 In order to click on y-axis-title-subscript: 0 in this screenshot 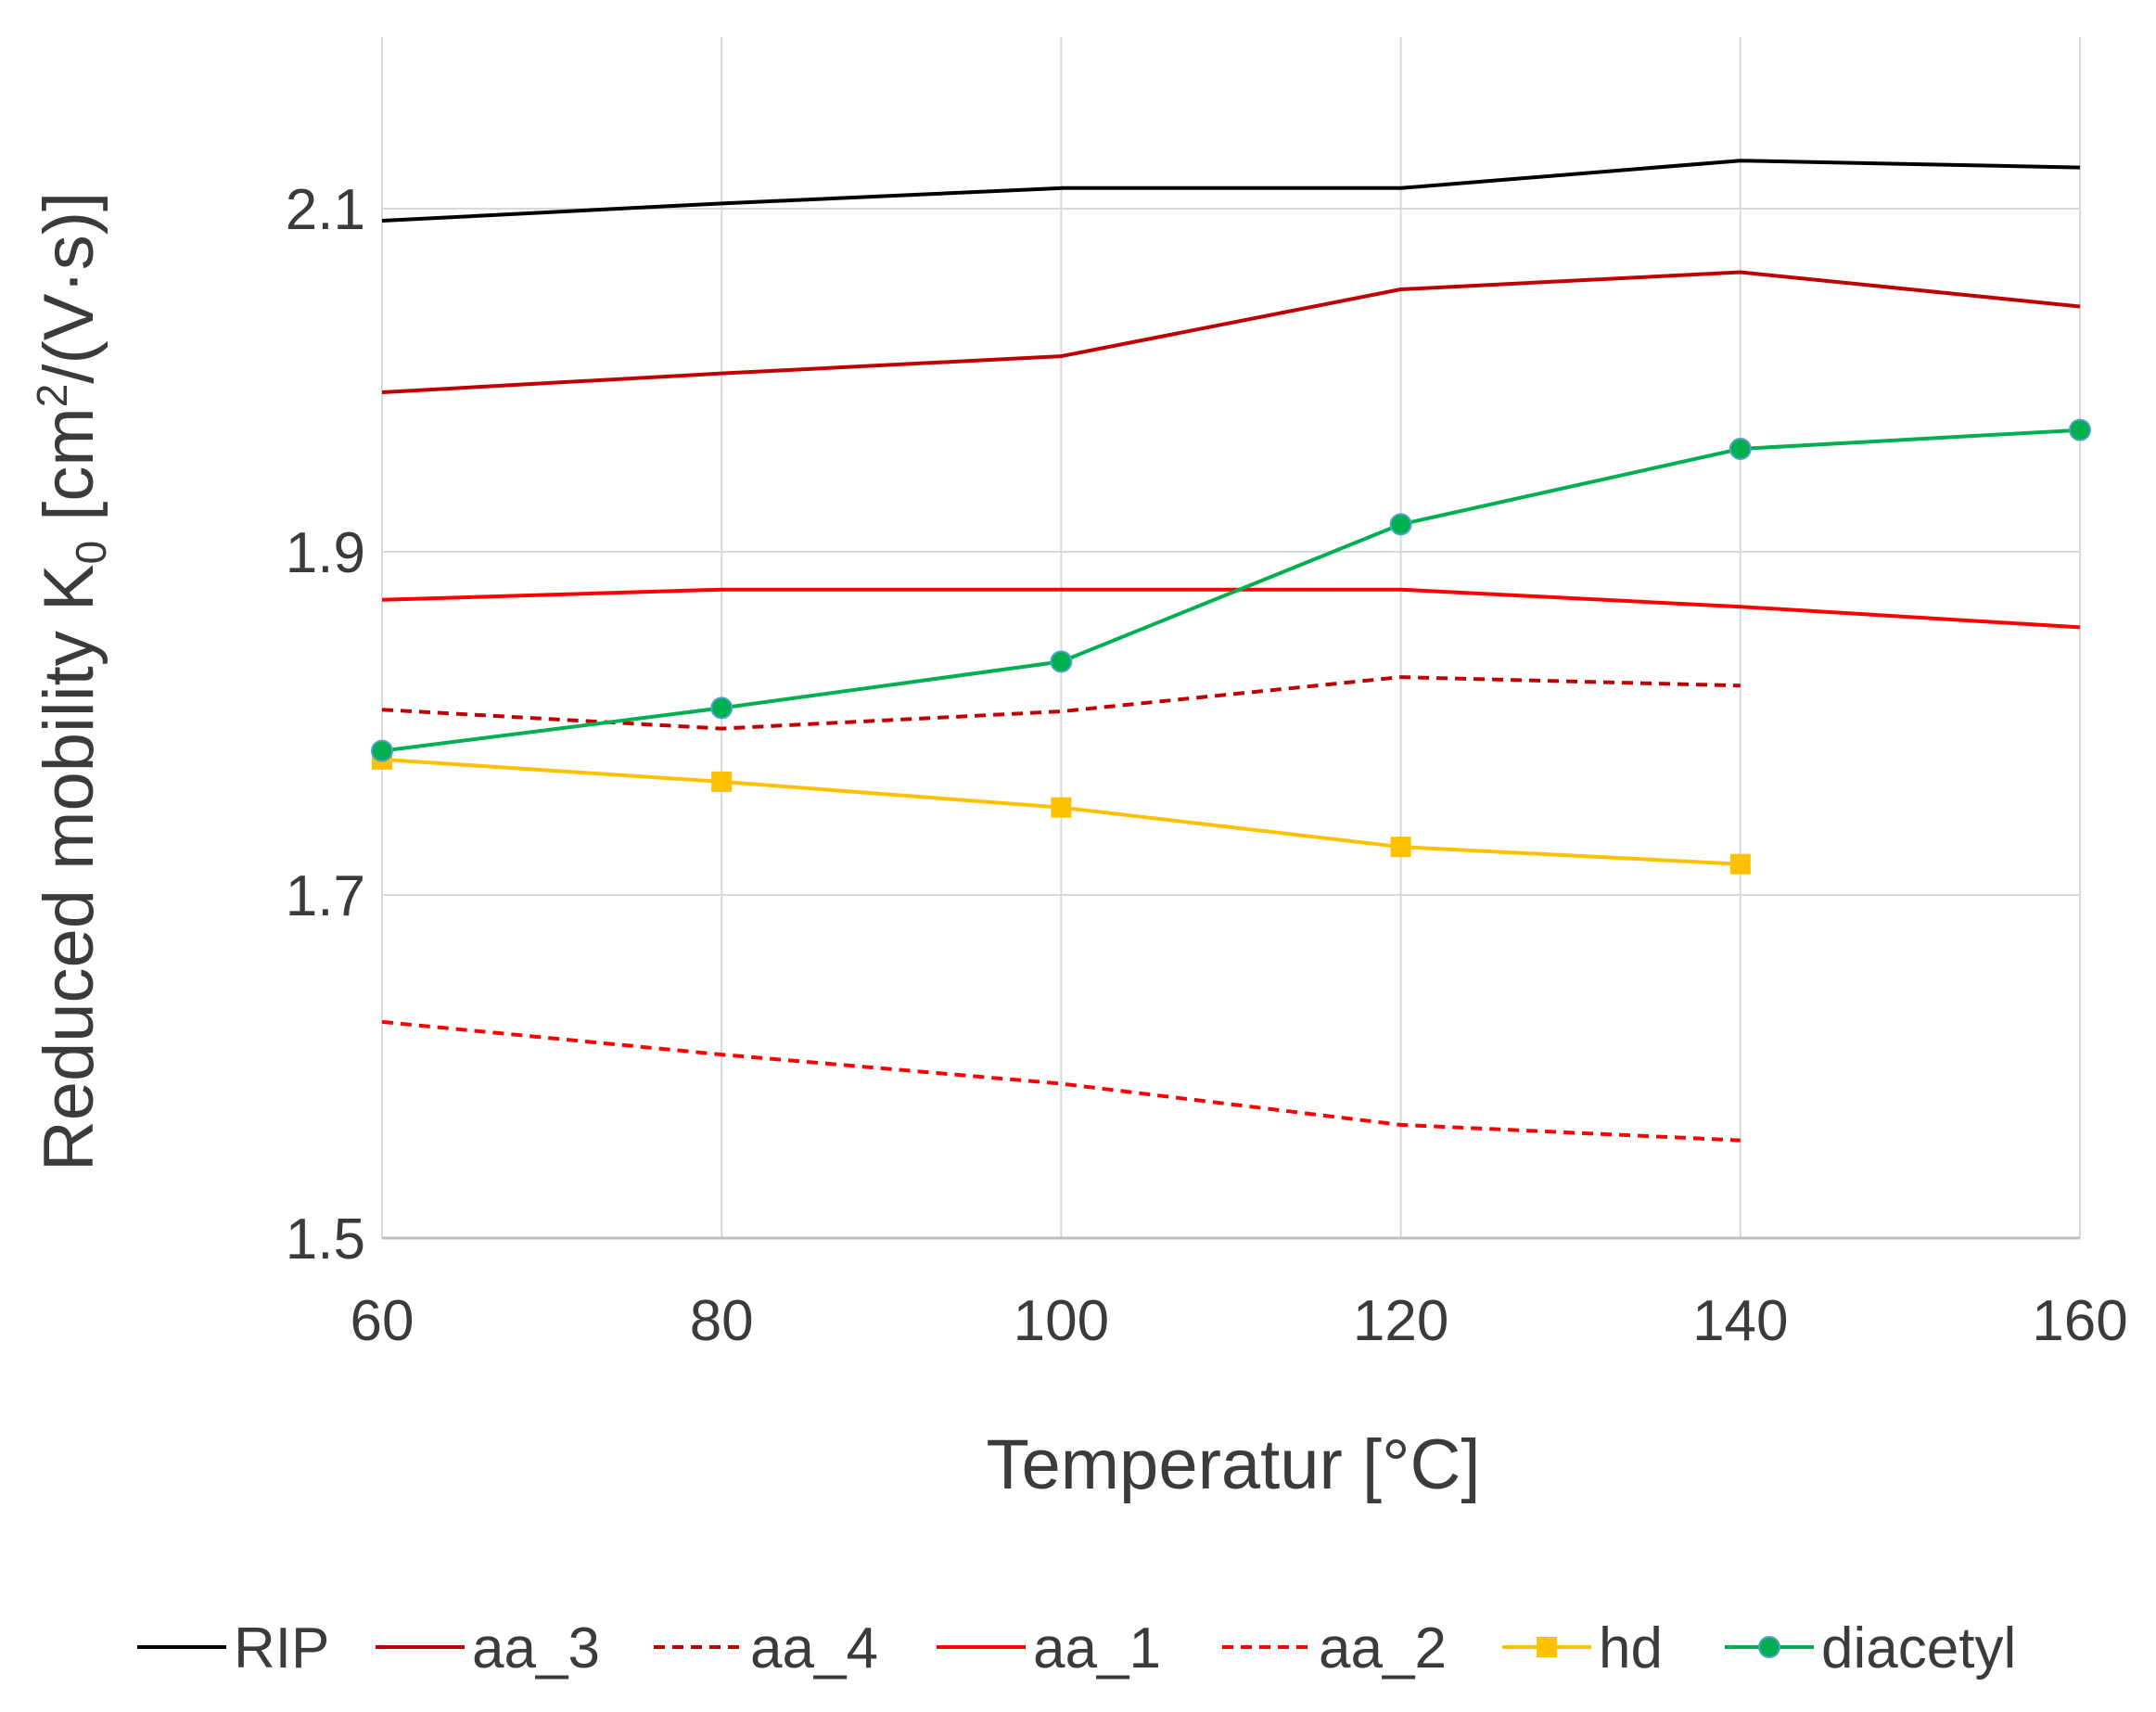, I will do `click(91, 553)`.